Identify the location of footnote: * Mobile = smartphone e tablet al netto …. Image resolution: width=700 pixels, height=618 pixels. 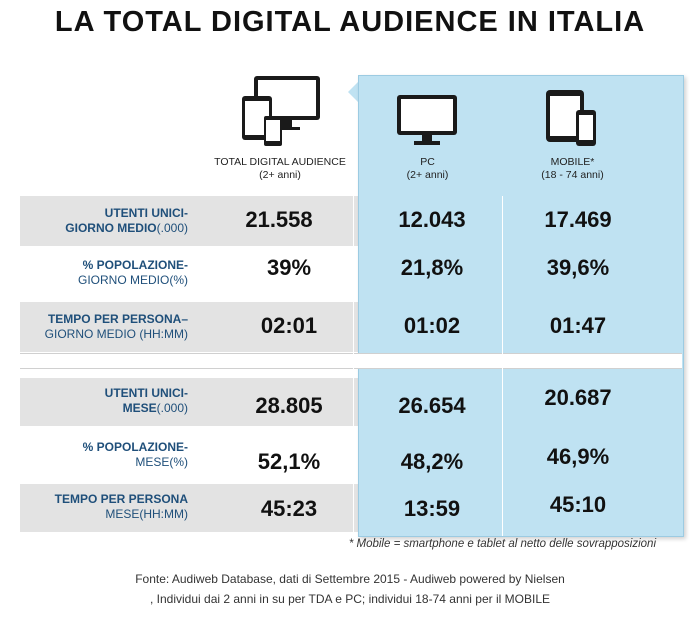
(502, 544).